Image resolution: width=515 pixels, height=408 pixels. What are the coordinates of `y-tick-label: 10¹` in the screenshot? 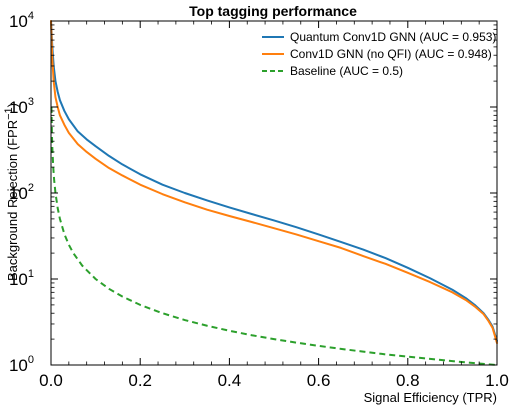 It's located at (21, 278).